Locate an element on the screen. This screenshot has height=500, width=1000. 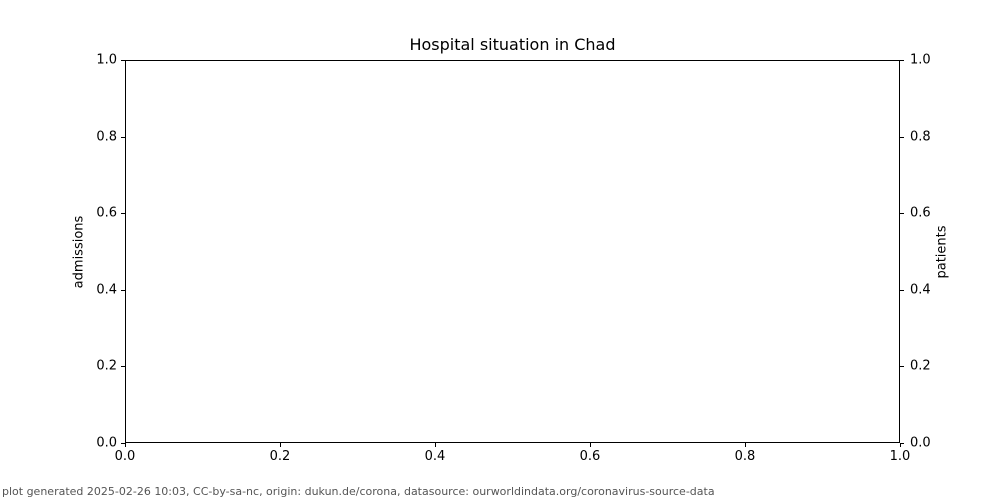
y-axis-label-right: patients is located at coordinates (942, 252).